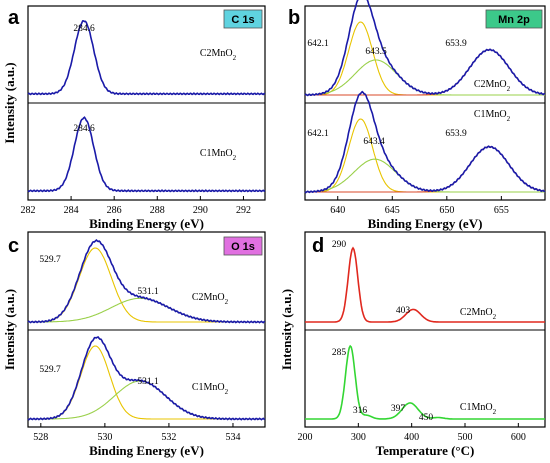 The height and width of the screenshot is (463, 550). I want to click on core-level-tag-text: C 1s, so click(242, 20).